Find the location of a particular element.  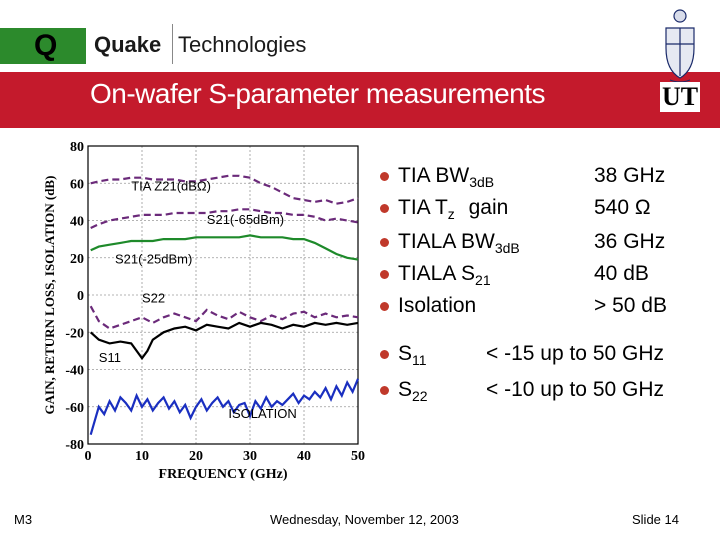

spec-value: < -10 up to 50 GHz is located at coordinates (575, 389).